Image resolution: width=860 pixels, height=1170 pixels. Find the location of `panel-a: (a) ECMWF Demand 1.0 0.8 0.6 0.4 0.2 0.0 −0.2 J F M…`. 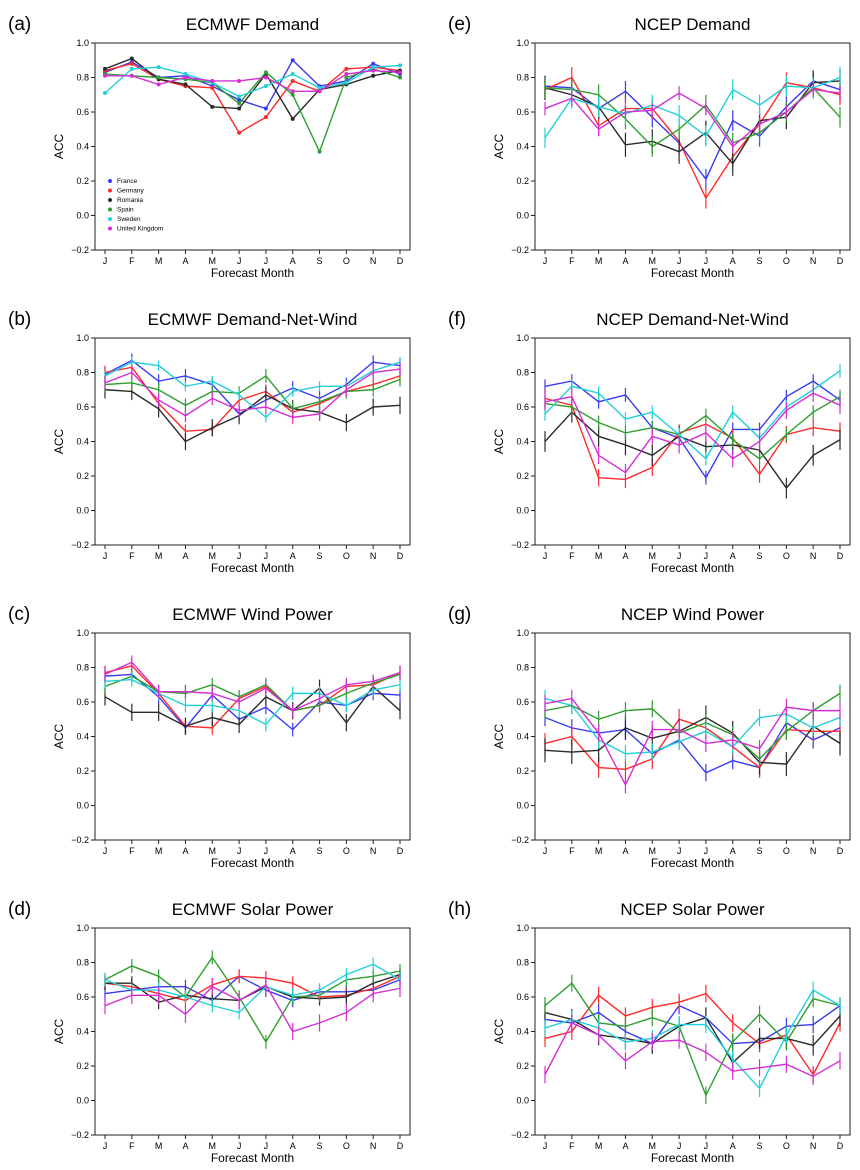

panel-a: (a) ECMWF Demand 1.0 0.8 0.6 0.4 0.2 0.0 −0.2 J F M… is located at coordinates (210, 142).